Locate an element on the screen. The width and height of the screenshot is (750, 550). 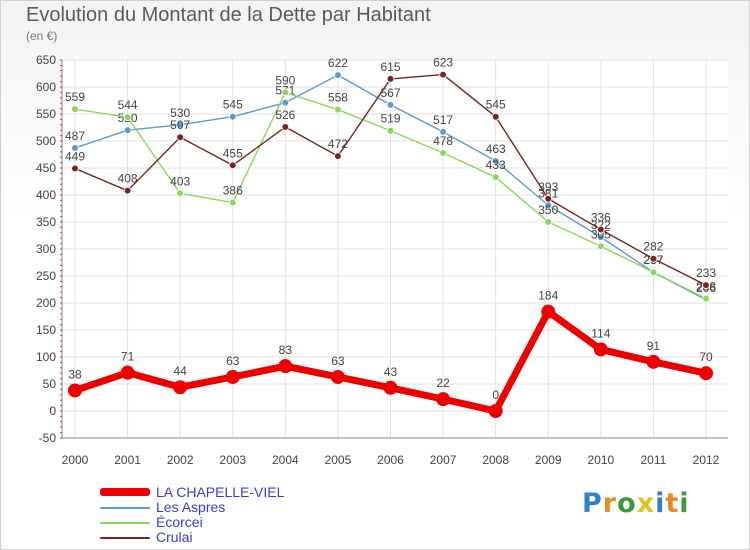
x-tick-label: 2003 is located at coordinates (232, 460).